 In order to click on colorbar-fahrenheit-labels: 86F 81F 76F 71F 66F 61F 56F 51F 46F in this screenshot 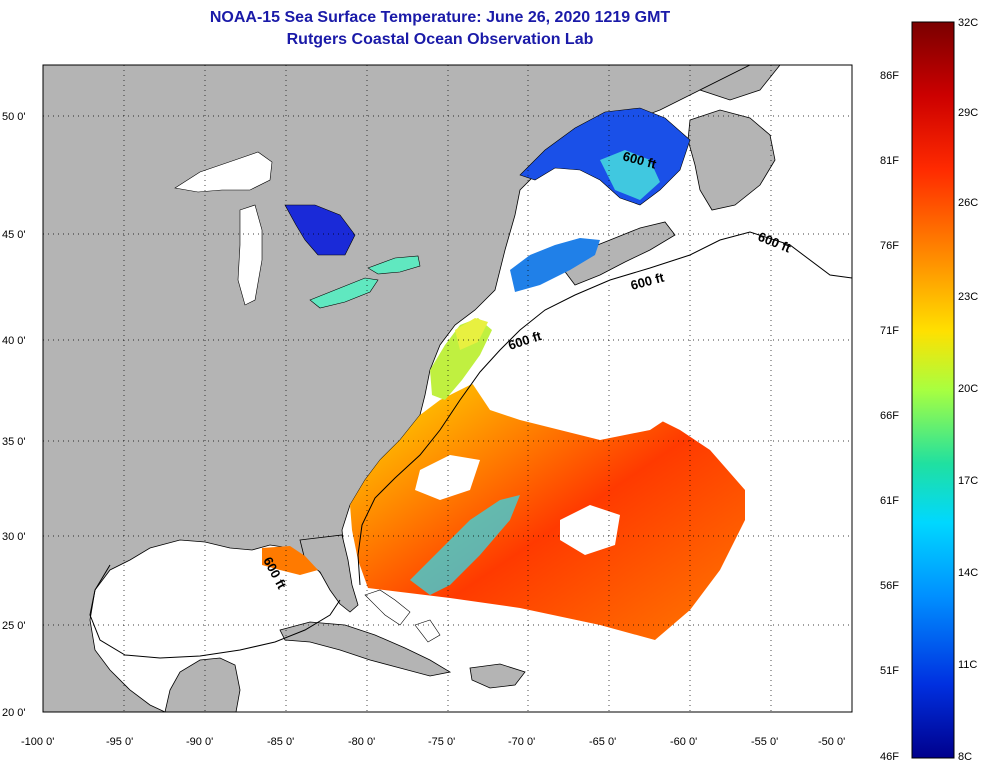, I will do `click(889, 416)`.